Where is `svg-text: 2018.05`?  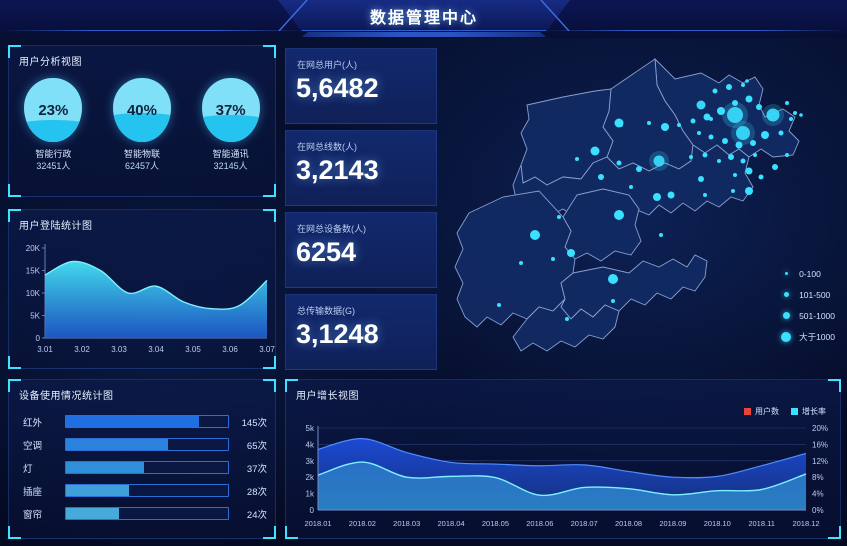 svg-text: 2018.05 is located at coordinates (495, 523).